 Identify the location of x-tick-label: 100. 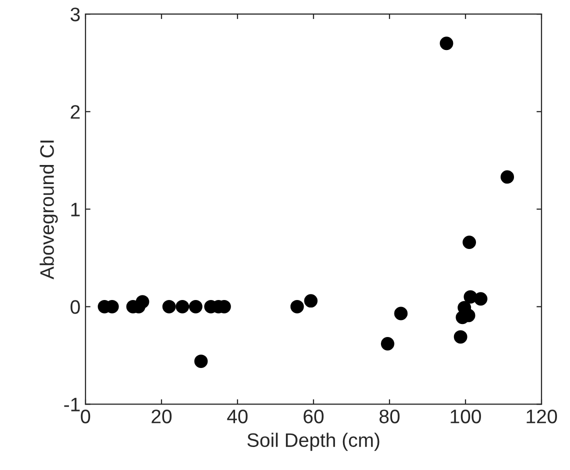
(465, 417).